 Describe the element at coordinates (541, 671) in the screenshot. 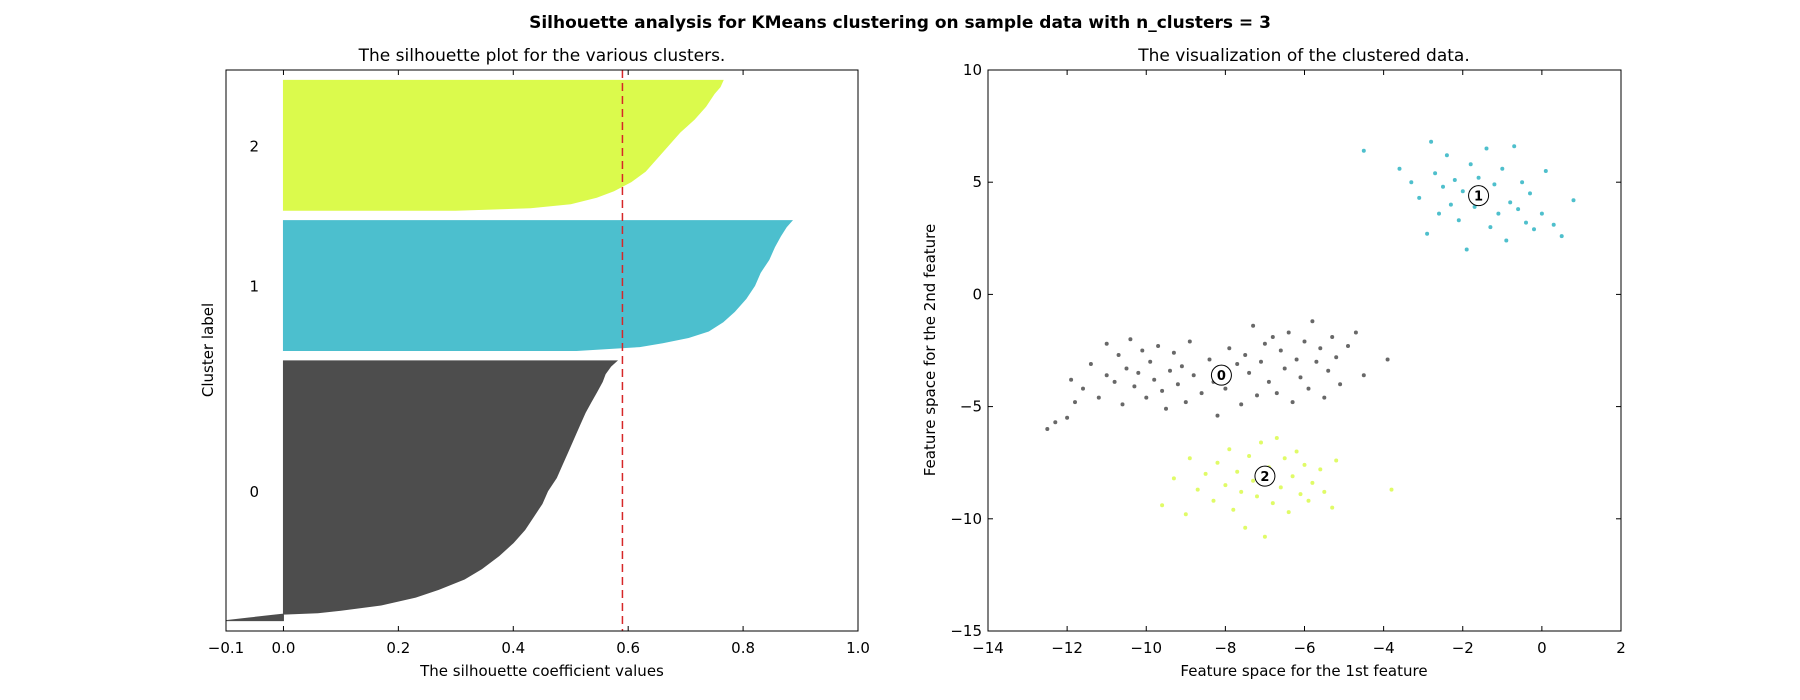

I see `silhouette-x-axis-label: The silhouette coefficient values` at that location.